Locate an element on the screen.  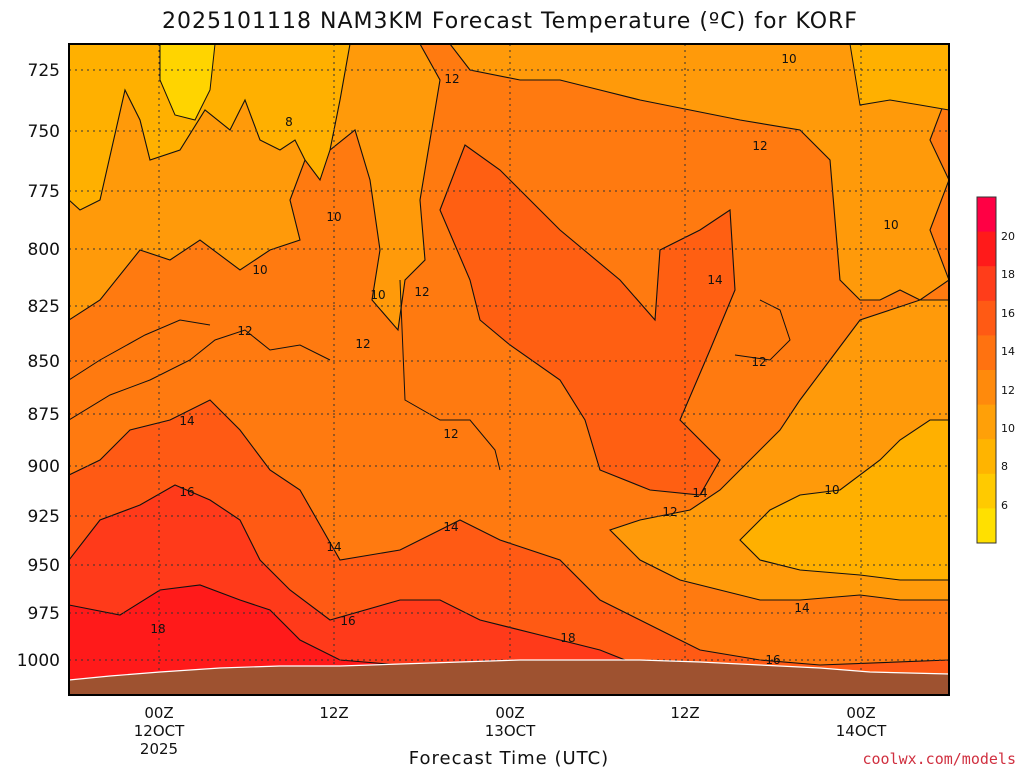
temperature-band-8-10-lower-right is located at coordinates (844, 500).